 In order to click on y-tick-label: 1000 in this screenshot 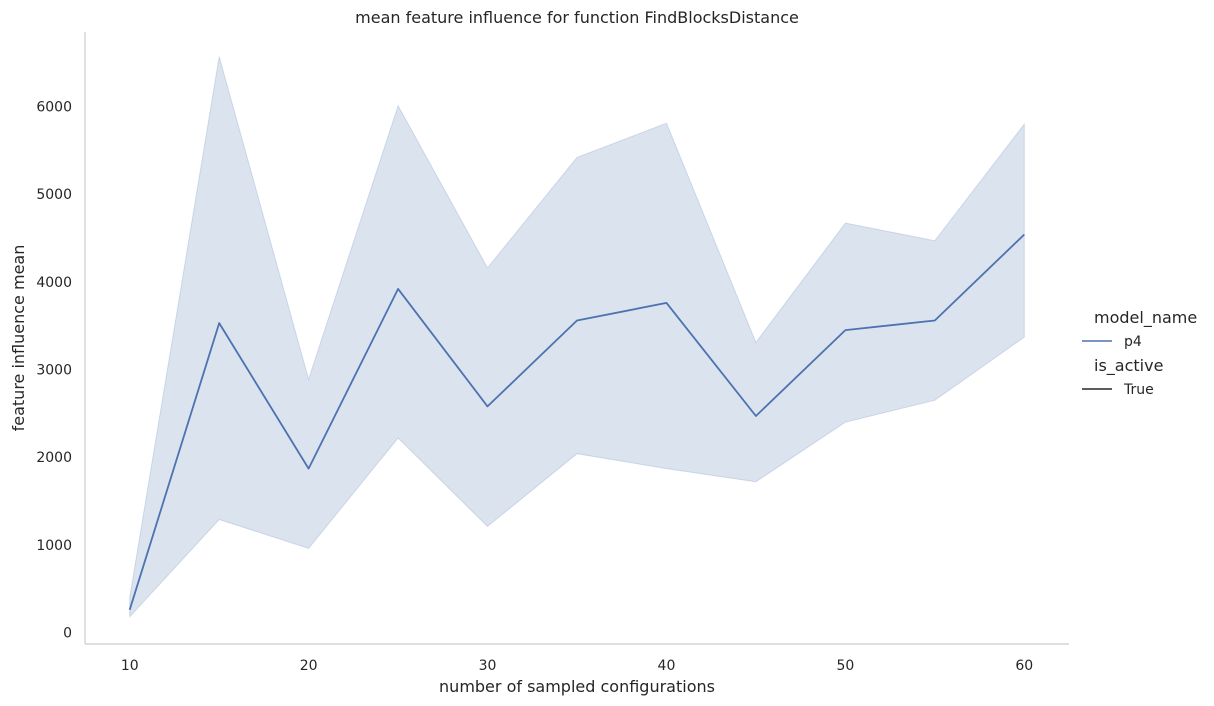, I will do `click(54, 546)`.